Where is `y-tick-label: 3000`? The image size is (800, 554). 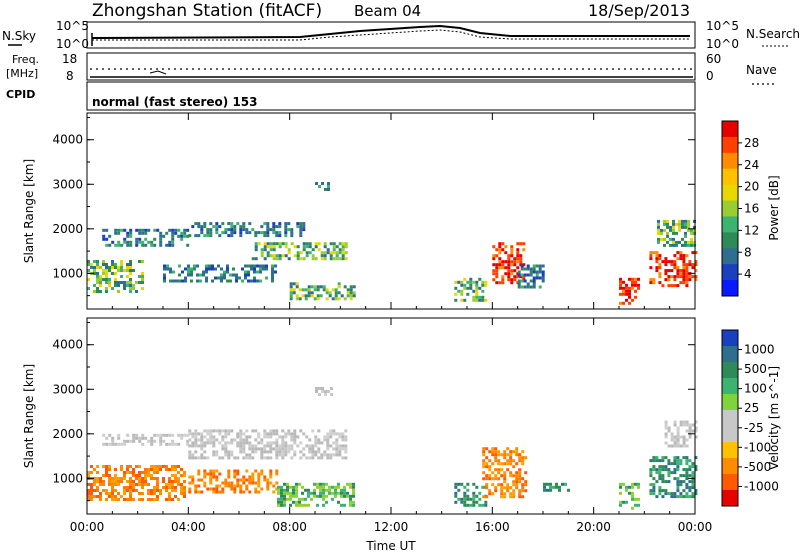
y-tick-label: 3000 is located at coordinates (67, 184).